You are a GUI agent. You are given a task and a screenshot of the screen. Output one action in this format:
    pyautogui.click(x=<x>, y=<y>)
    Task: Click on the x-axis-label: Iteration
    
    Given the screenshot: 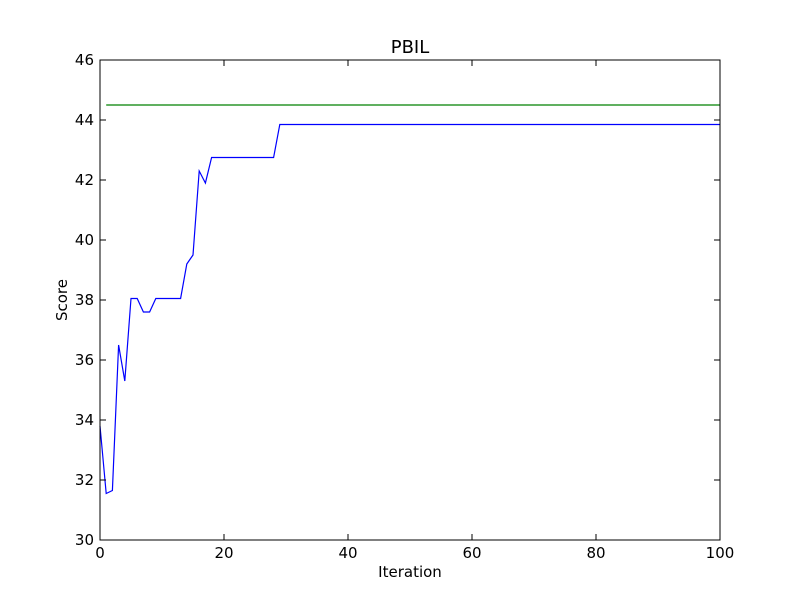 What is the action you would take?
    pyautogui.click(x=410, y=572)
    